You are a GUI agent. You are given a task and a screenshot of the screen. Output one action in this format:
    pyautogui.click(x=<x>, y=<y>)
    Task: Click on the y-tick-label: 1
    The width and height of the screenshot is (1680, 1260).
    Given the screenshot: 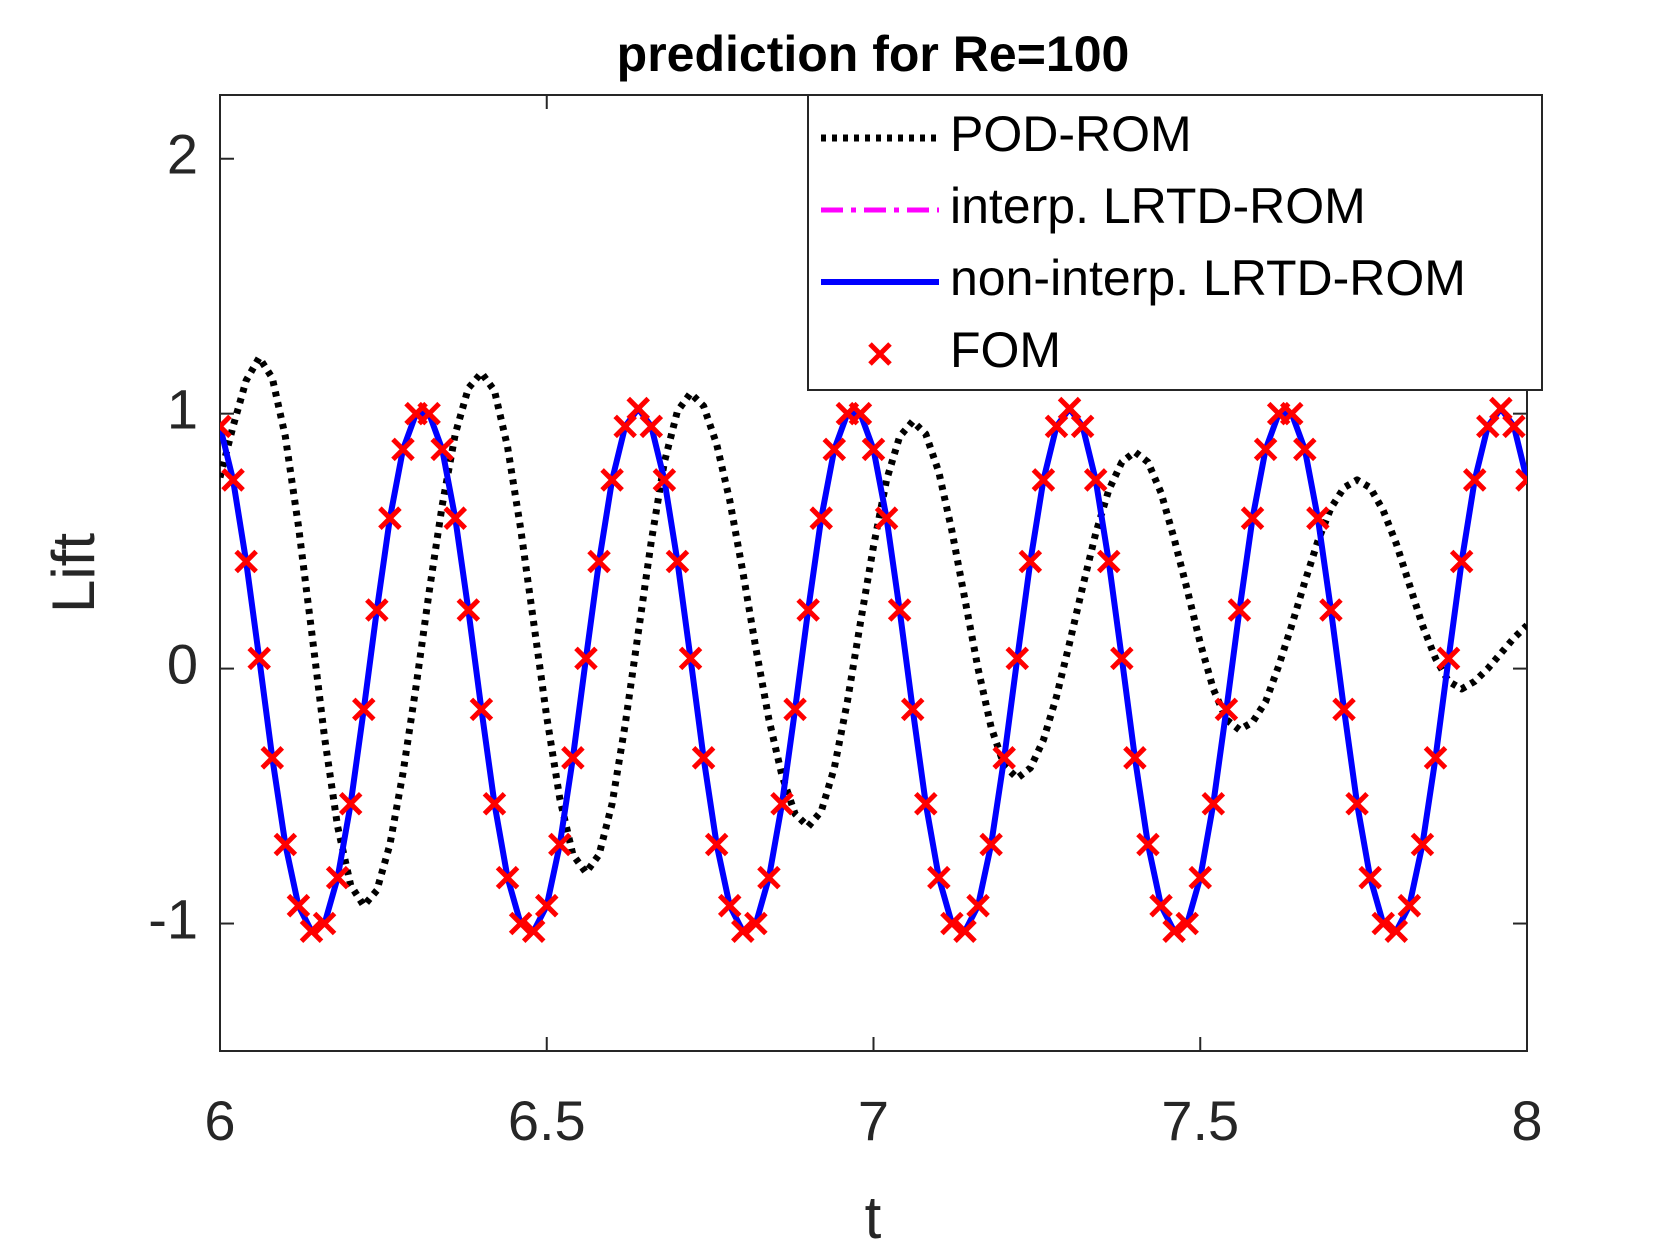 What is the action you would take?
    pyautogui.click(x=182, y=408)
    